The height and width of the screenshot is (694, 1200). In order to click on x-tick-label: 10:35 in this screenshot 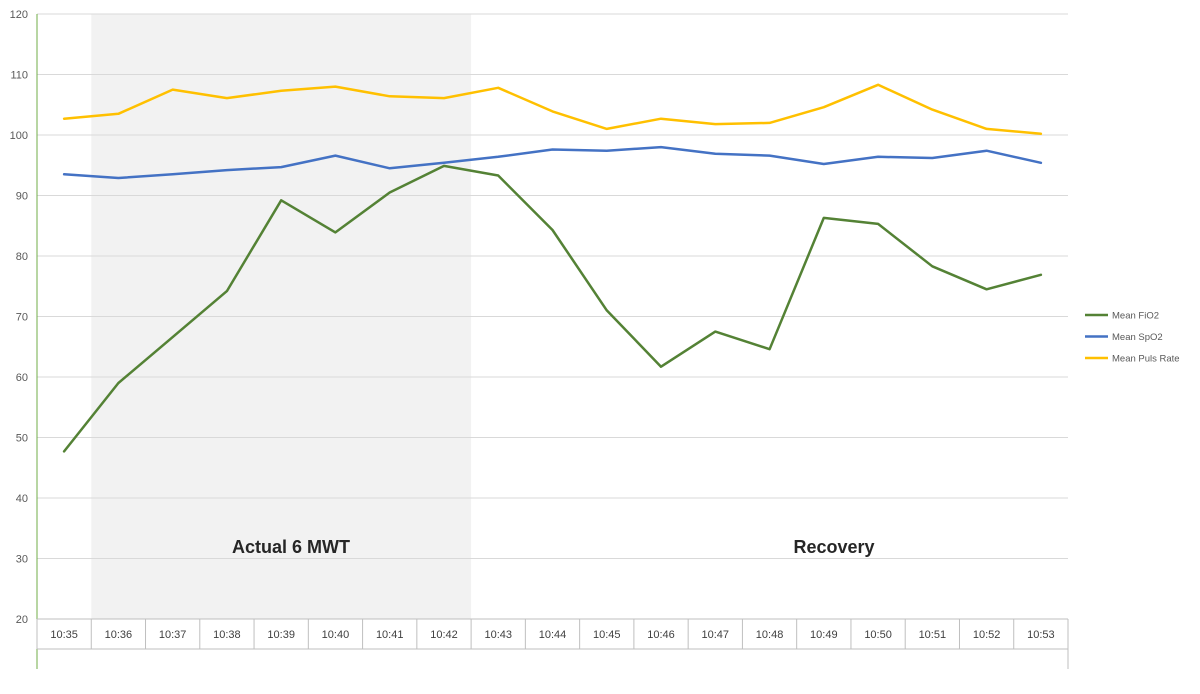, I will do `click(64, 635)`.